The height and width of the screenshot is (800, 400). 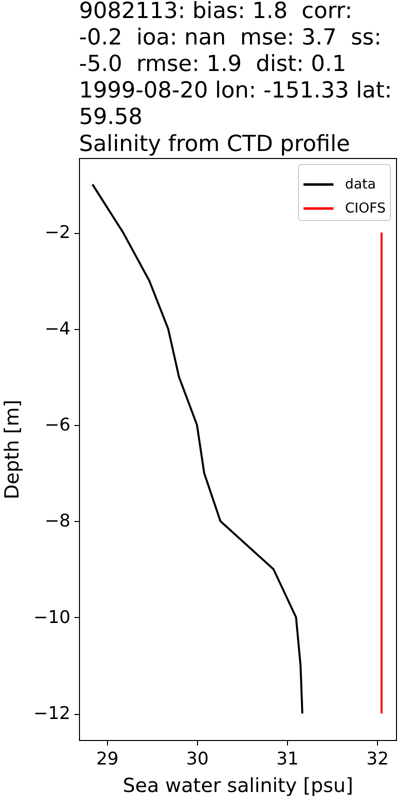 What do you see at coordinates (287, 760) in the screenshot?
I see `x-tick-label: 31` at bounding box center [287, 760].